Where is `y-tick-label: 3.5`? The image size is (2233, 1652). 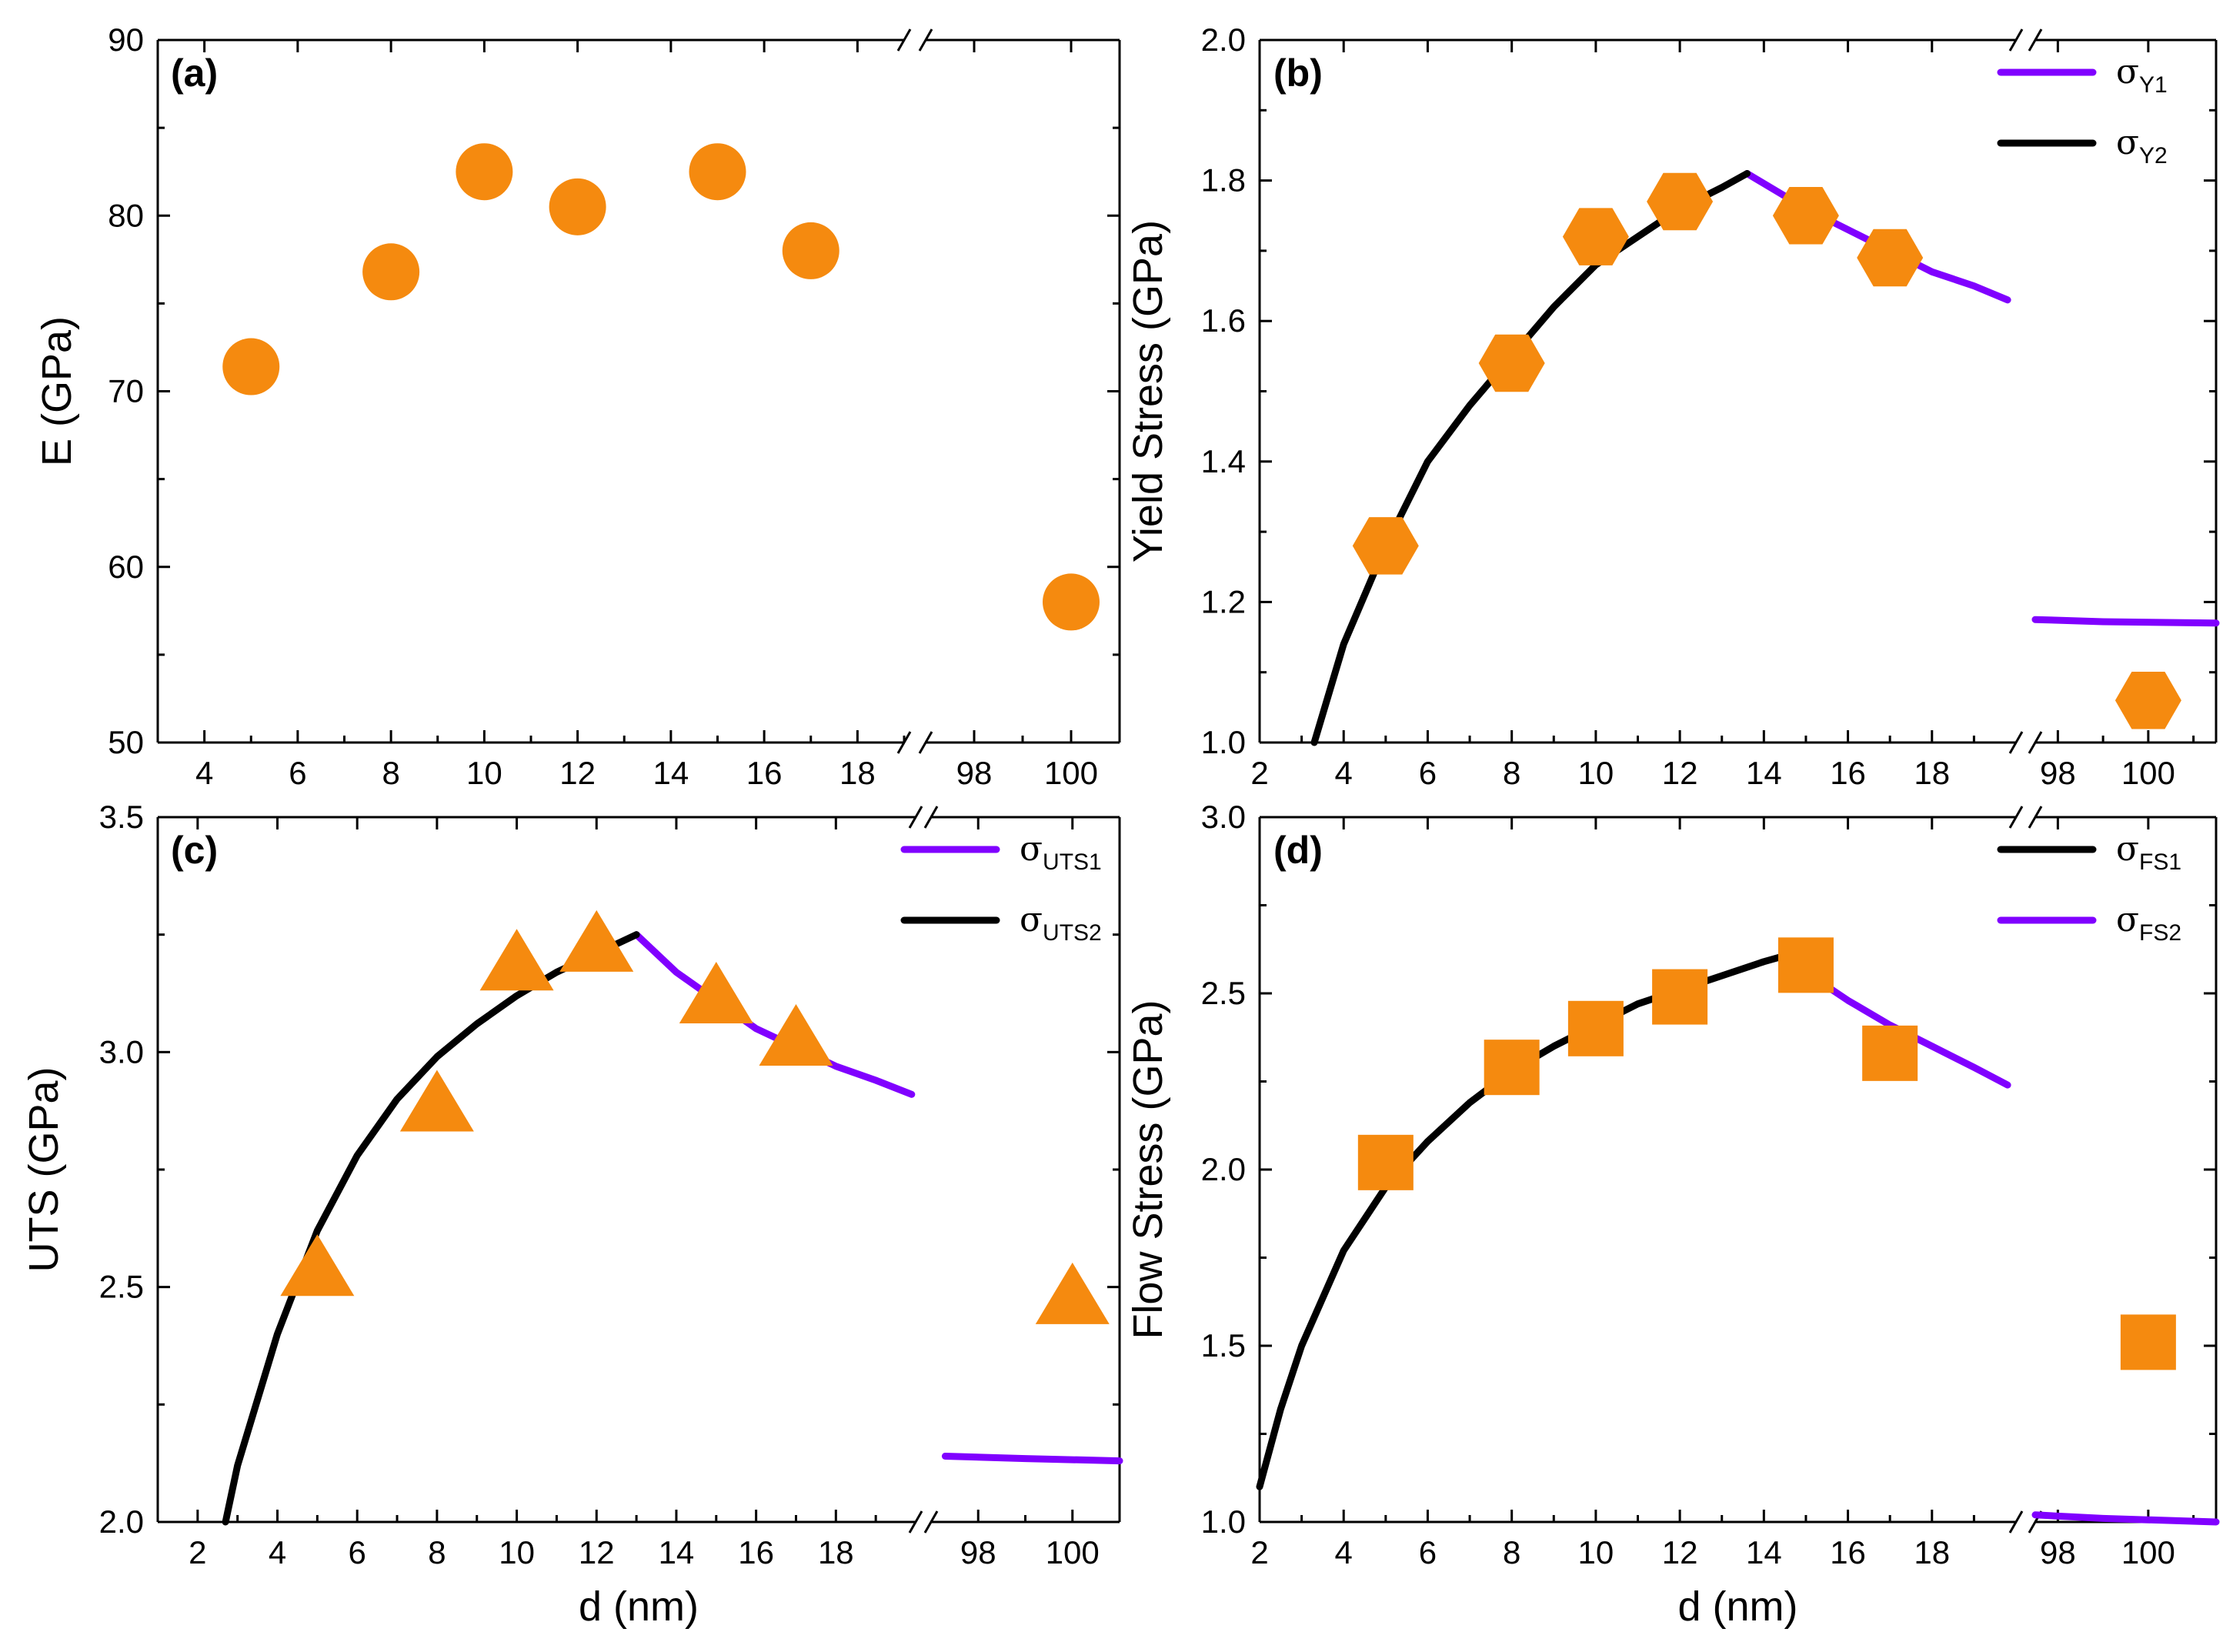
y-tick-label: 3.5 is located at coordinates (121, 817).